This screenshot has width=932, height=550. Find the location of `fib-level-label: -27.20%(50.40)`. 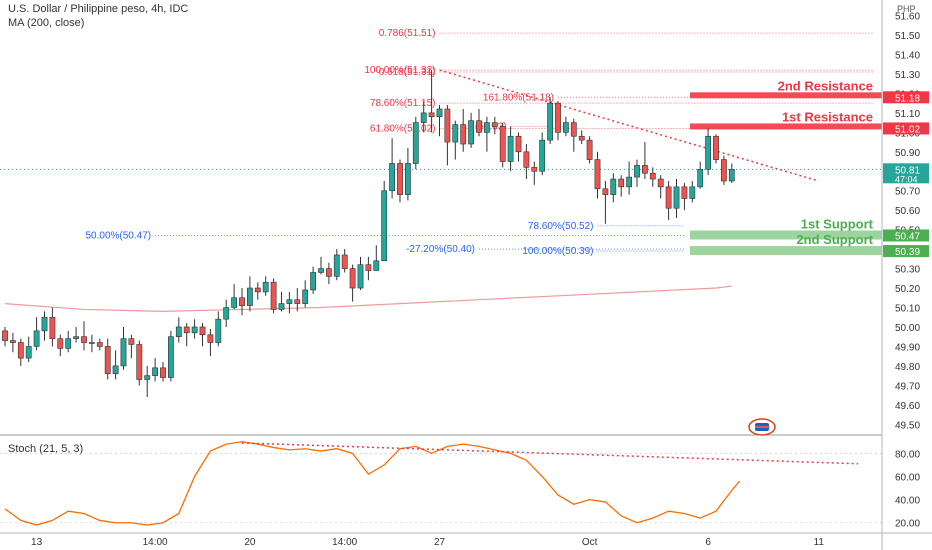

fib-level-label: -27.20%(50.40) is located at coordinates (440, 249).